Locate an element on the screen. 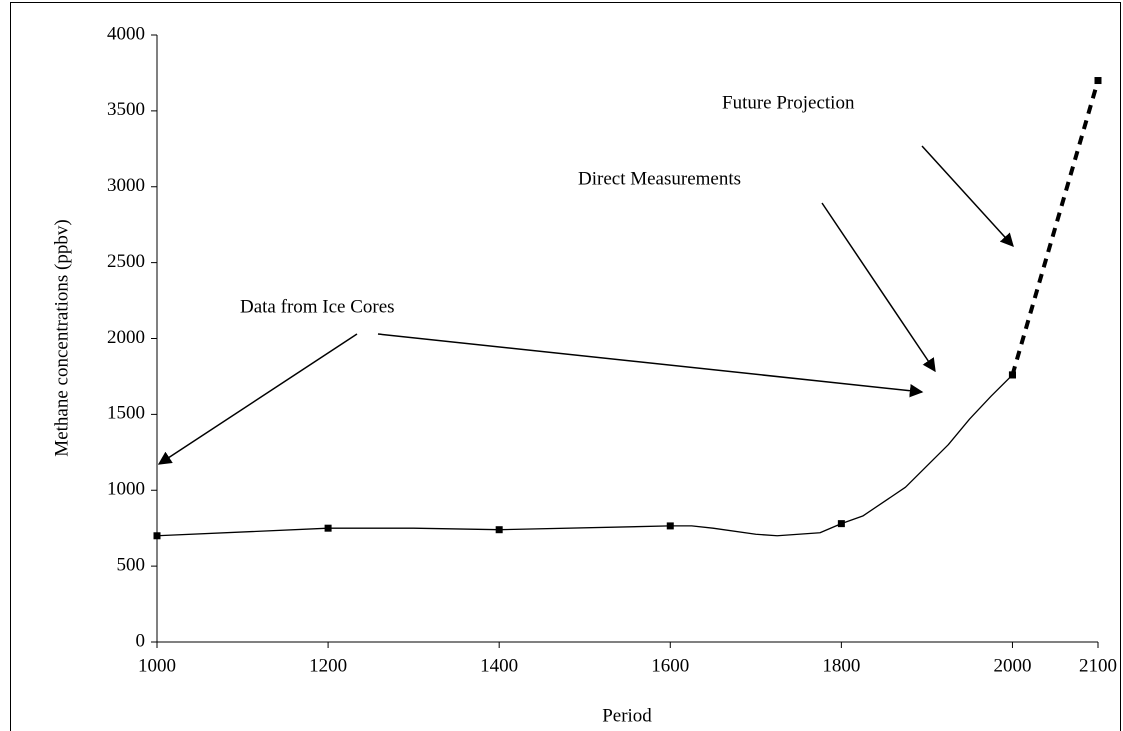 This screenshot has width=1123, height=731. projection-line is located at coordinates (1055, 227).